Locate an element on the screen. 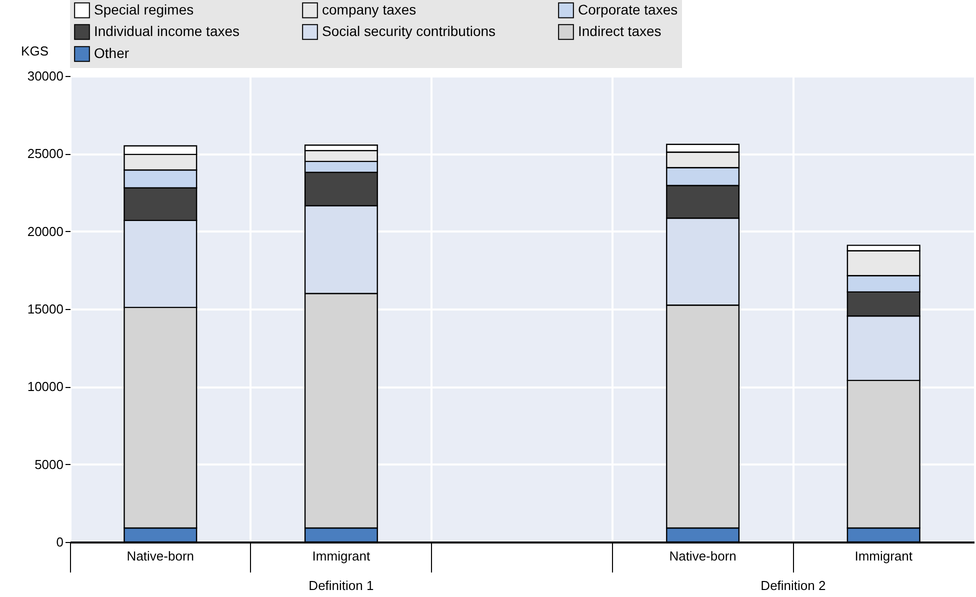 The height and width of the screenshot is (597, 976). y-tick-label: 20000 is located at coordinates (45, 231).